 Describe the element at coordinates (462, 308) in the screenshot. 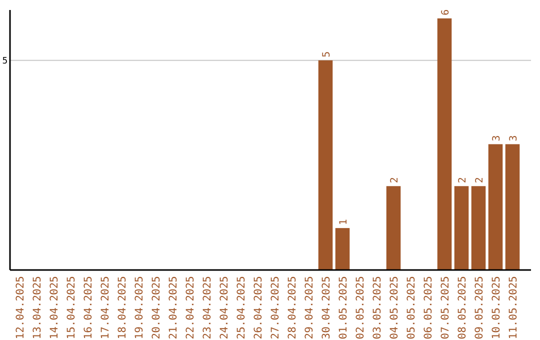

I see `x-tick-label: 08.05.2025` at that location.